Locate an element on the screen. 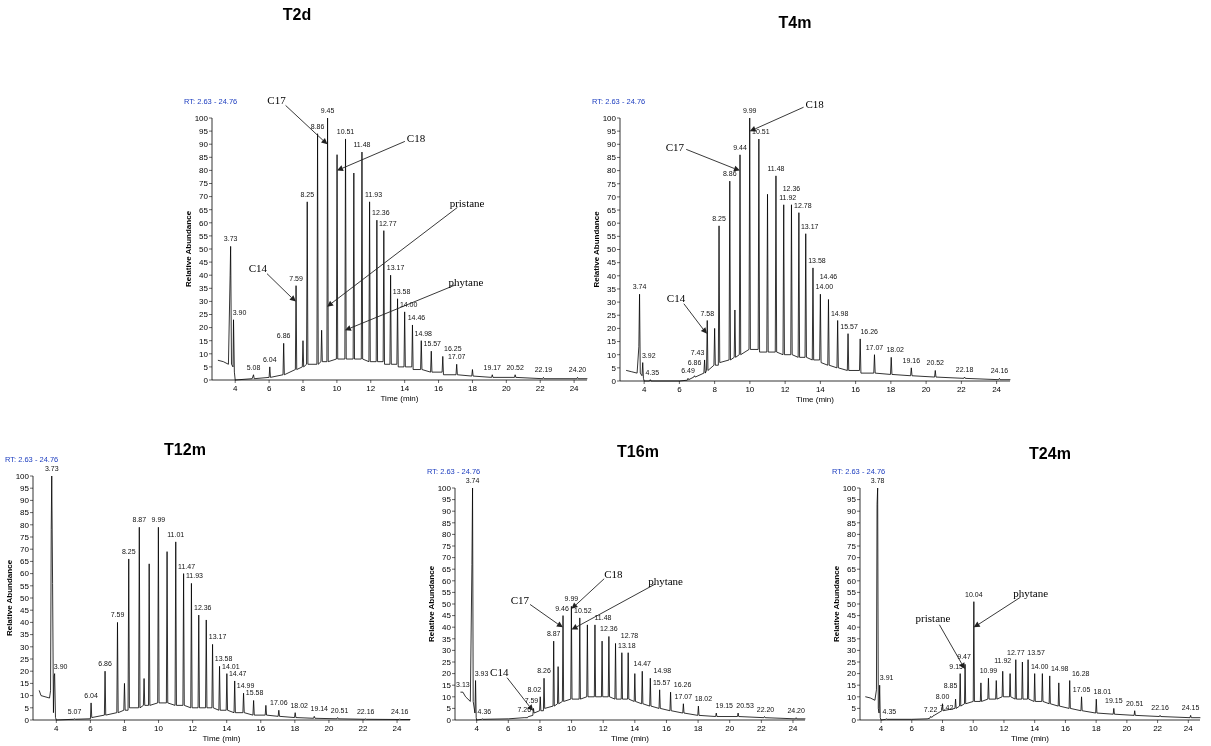 The width and height of the screenshot is (1211, 746). chart-title: T4m is located at coordinates (795, 22).